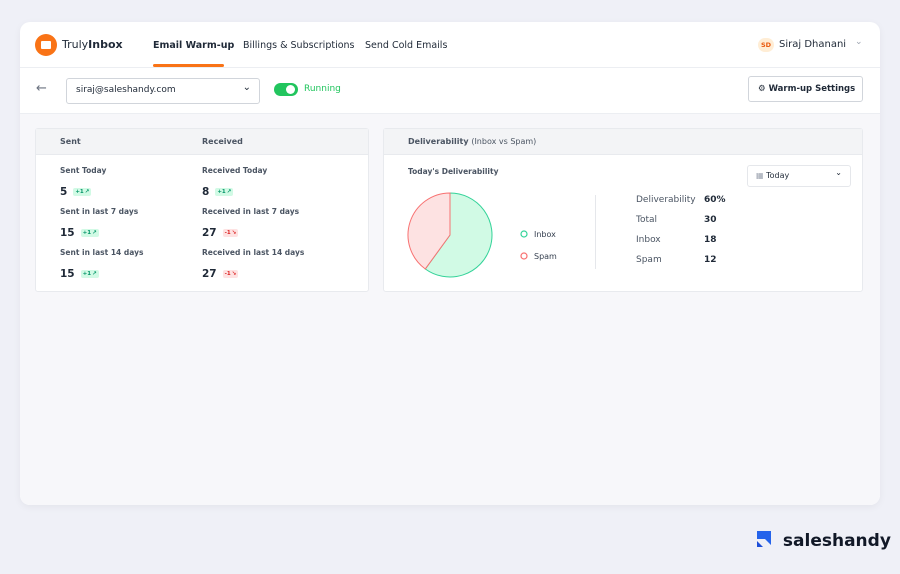  What do you see at coordinates (99, 211) in the screenshot?
I see `stat-label: Sent in last 7 days` at bounding box center [99, 211].